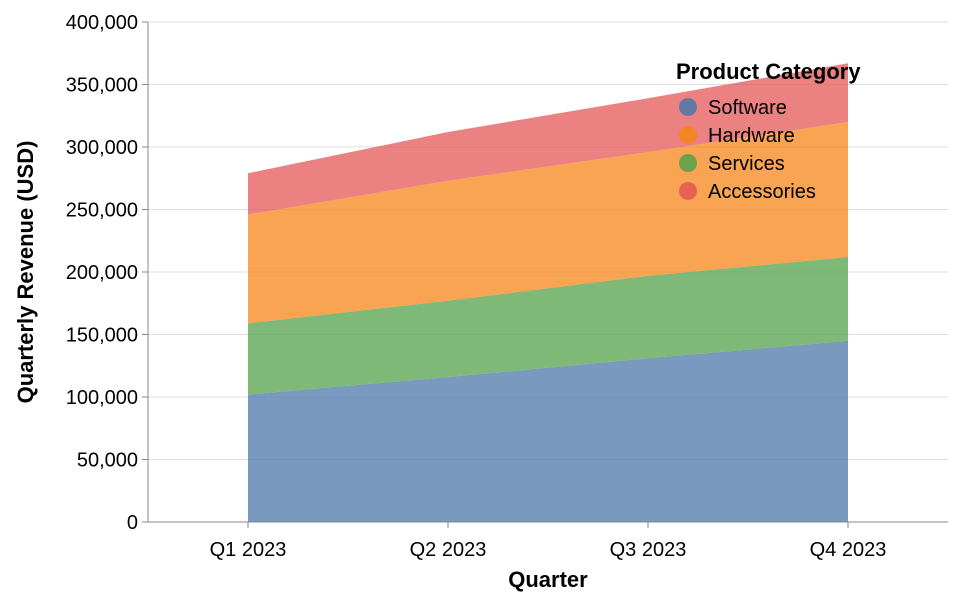  Describe the element at coordinates (248, 550) in the screenshot. I see `x-tick-label: Q1 2023` at that location.